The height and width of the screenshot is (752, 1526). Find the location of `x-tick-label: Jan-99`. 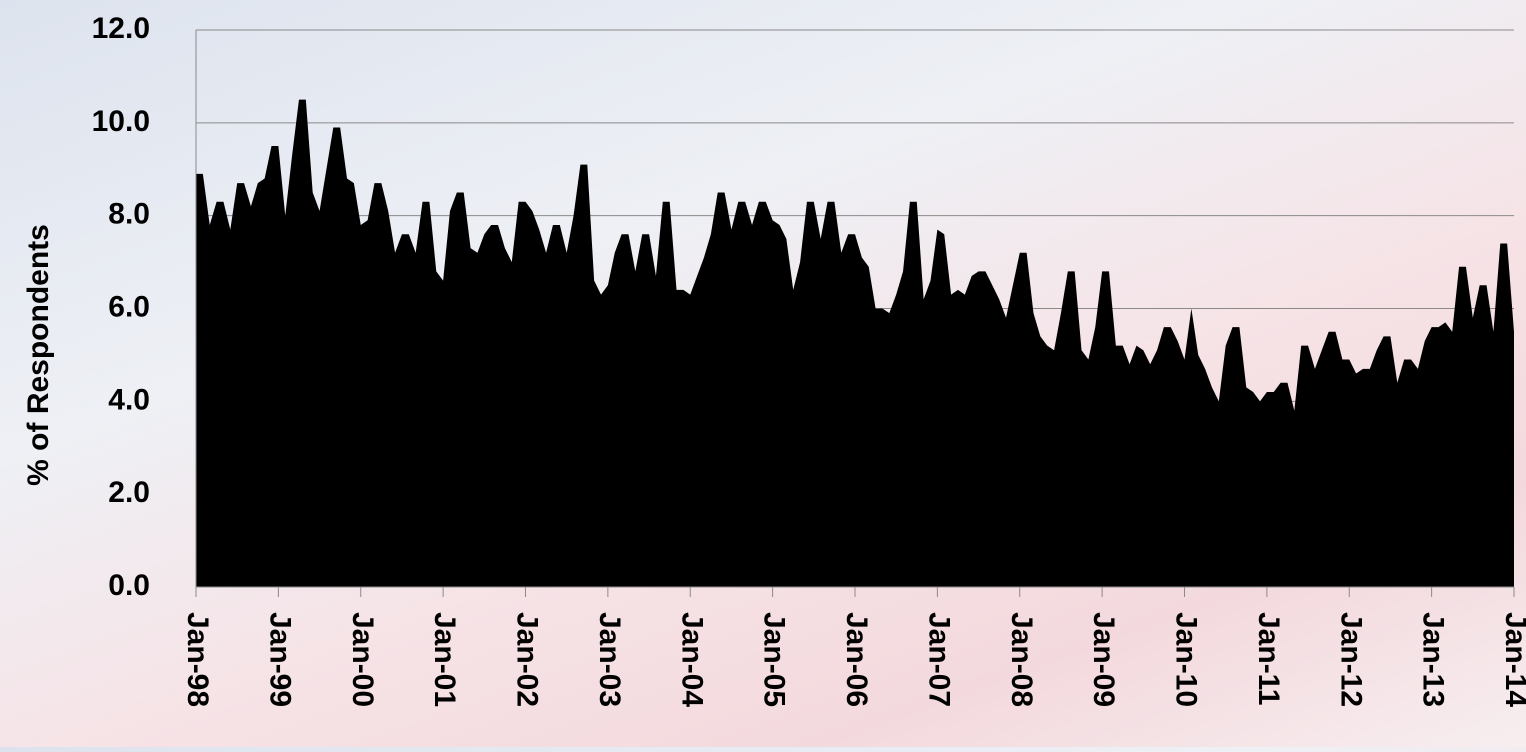

x-tick-label: Jan-99 is located at coordinates (279, 659).